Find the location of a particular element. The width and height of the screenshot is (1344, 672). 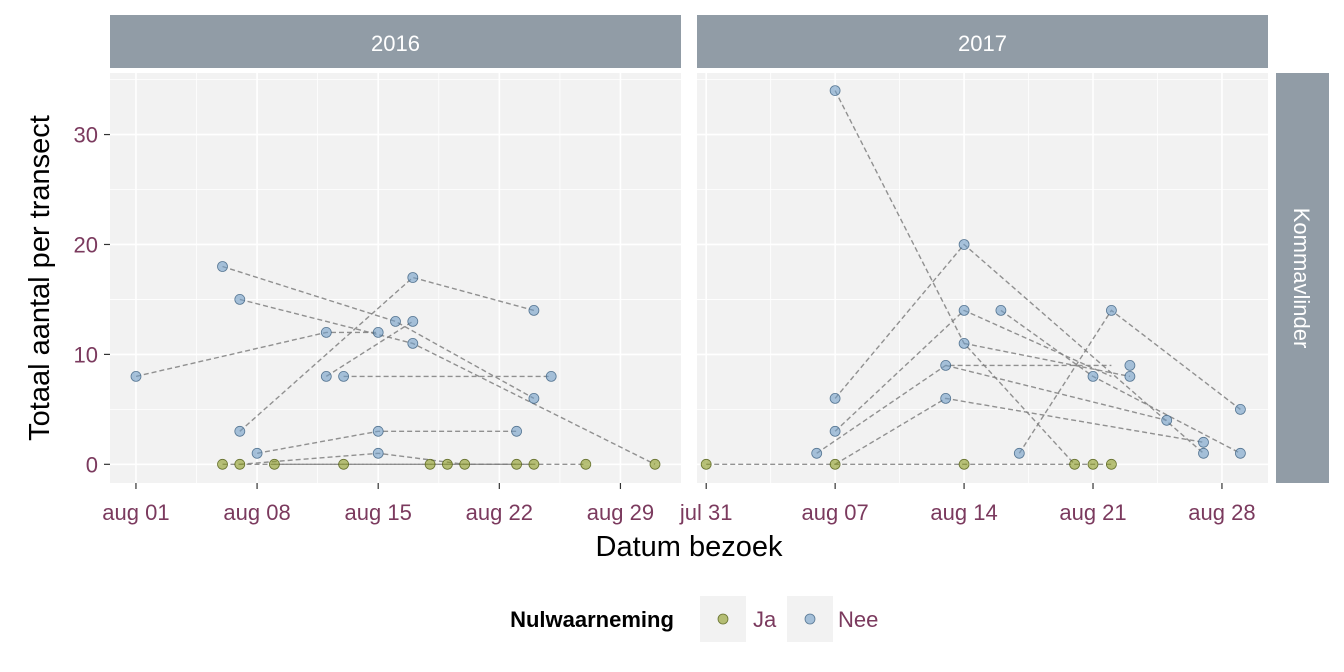

strip-2016 is located at coordinates (395, 41).